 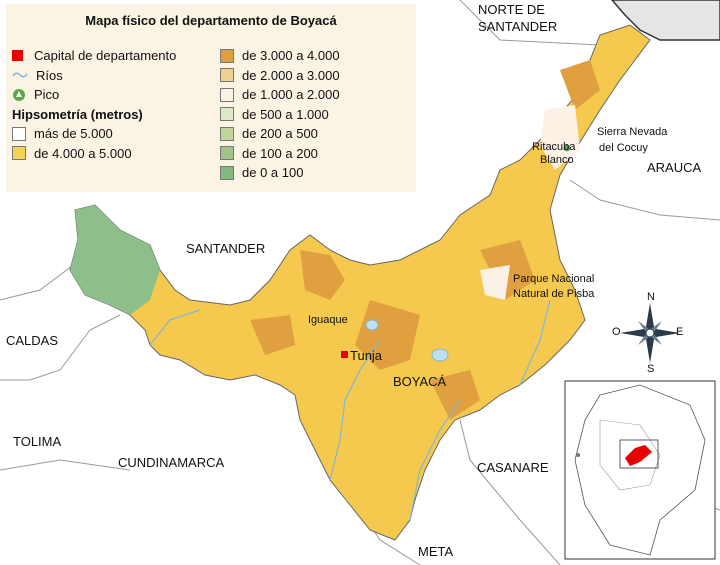 What do you see at coordinates (225, 248) in the screenshot?
I see `label-santander: SANTANDER` at bounding box center [225, 248].